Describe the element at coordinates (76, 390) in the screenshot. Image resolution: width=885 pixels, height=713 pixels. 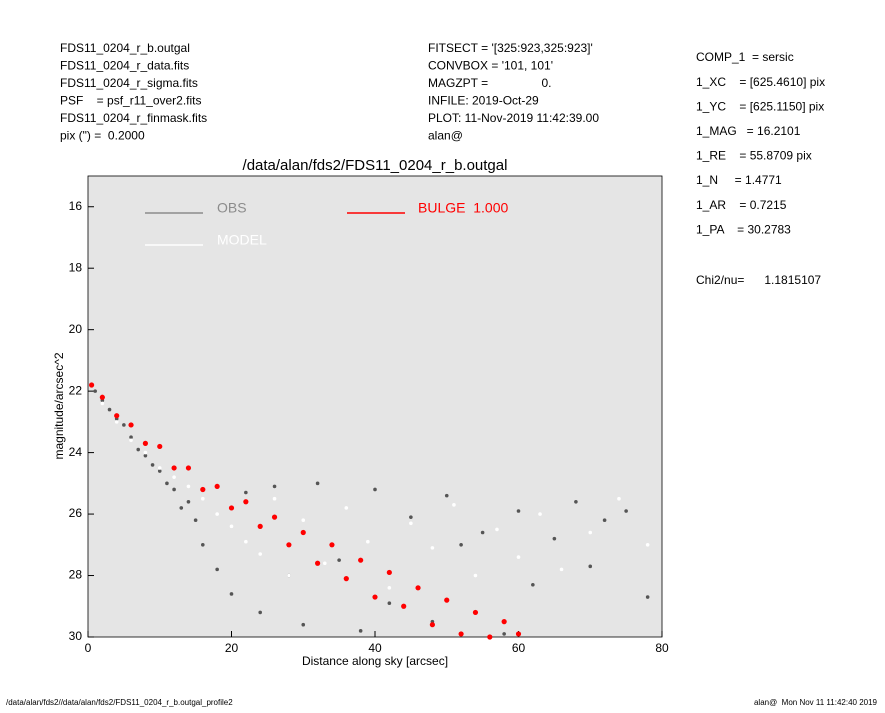
I see `y-tick-label: 22` at that location.